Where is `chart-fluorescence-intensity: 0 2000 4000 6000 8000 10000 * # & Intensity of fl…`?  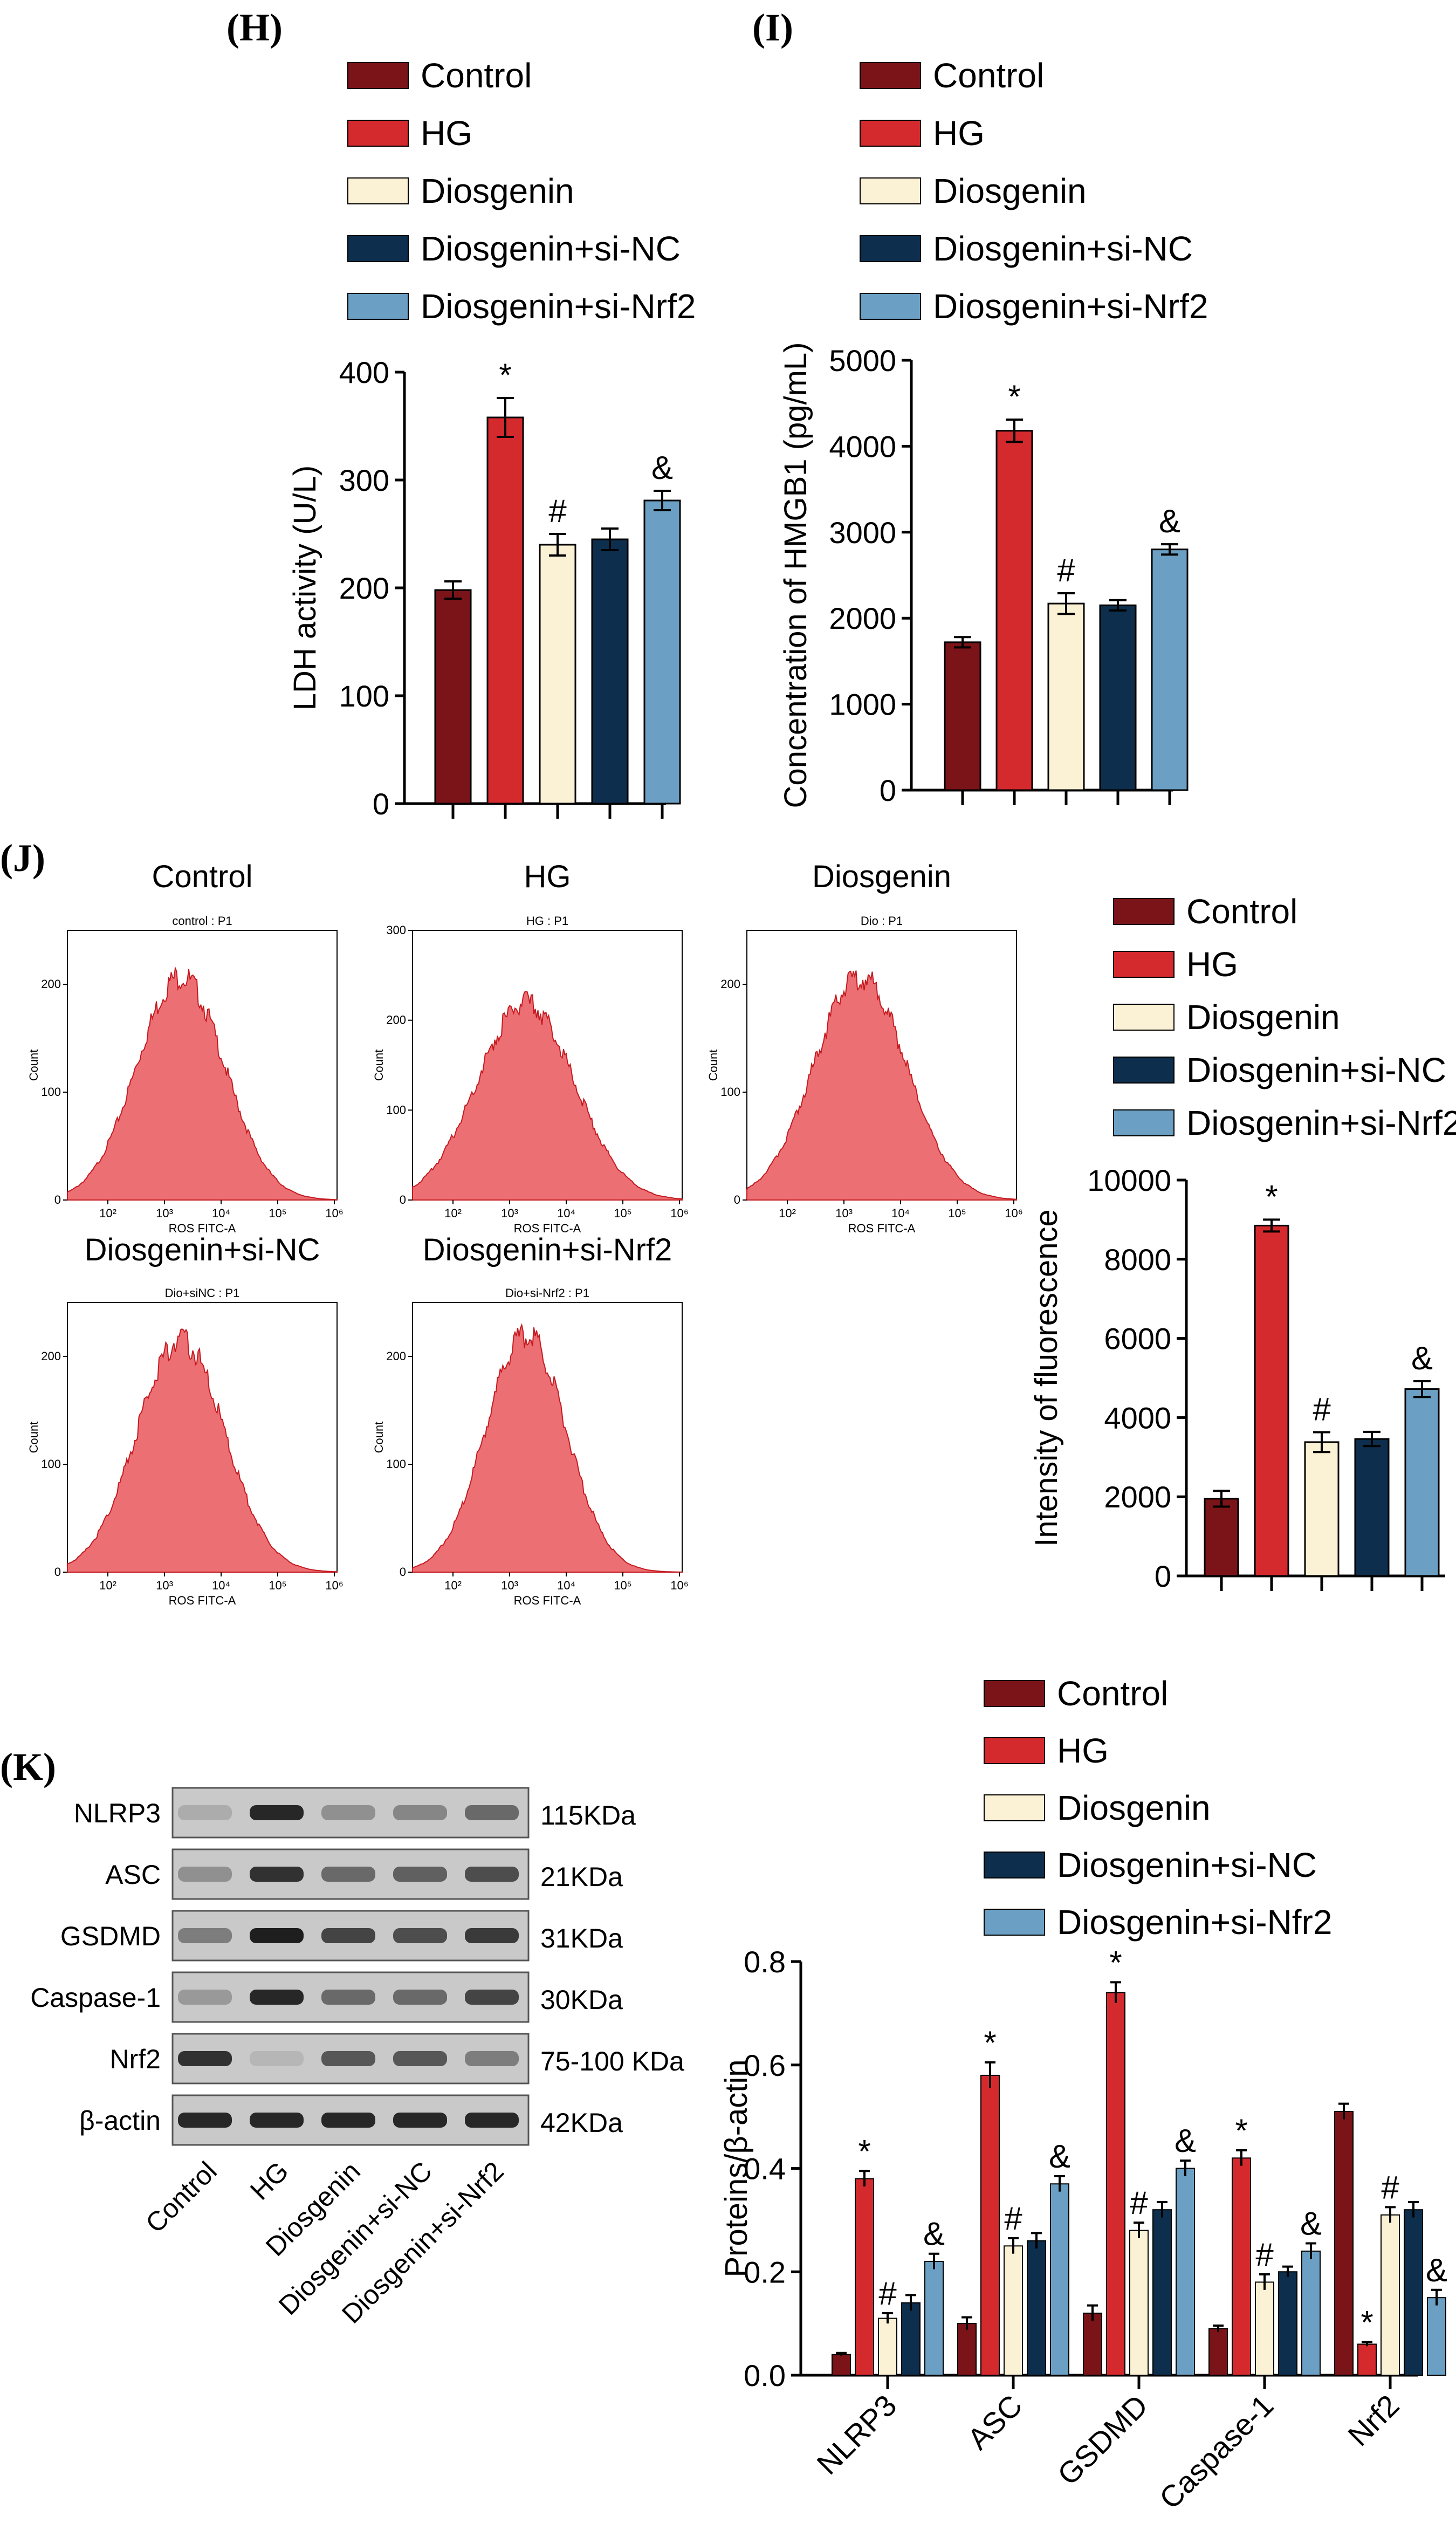 chart-fluorescence-intensity: 0 2000 4000 6000 8000 10000 * # & Intensity of fl… is located at coordinates (1237, 1378).